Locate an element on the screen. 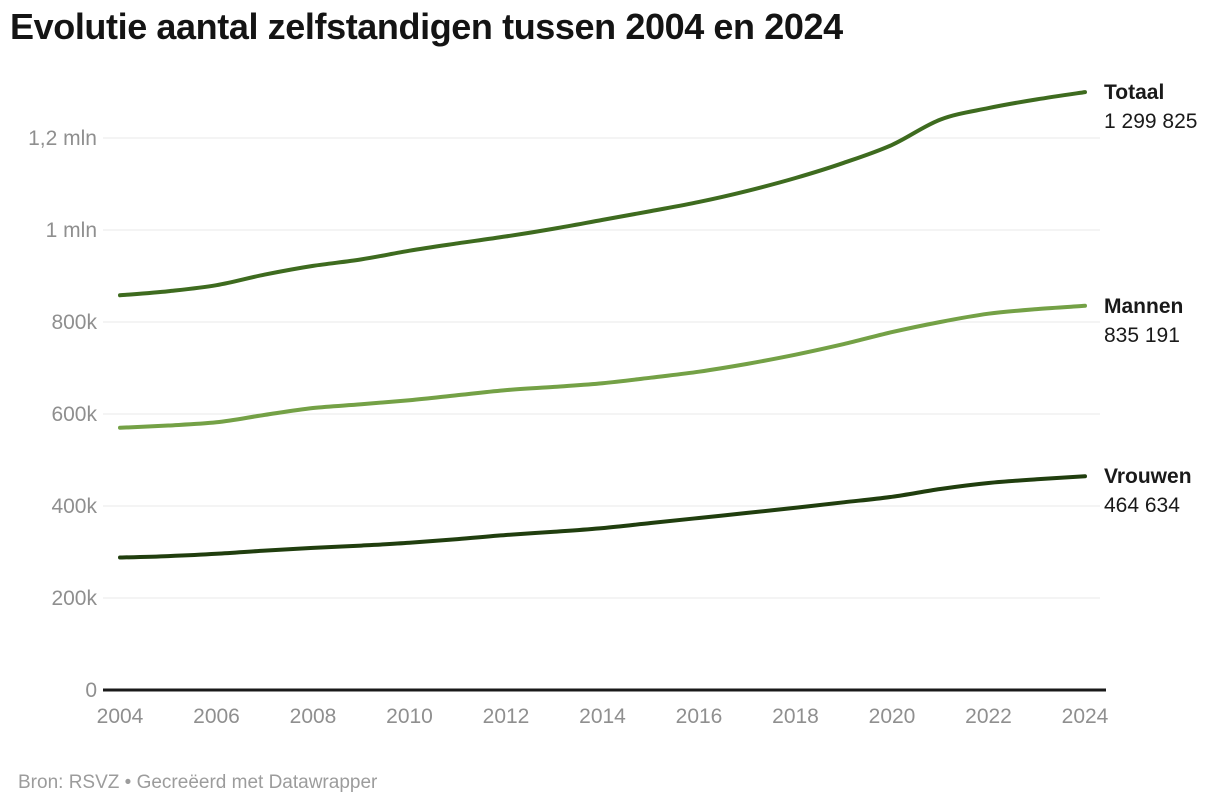 This screenshot has width=1220, height=808. chart-footer: Bron: RSVZ • Gecreëerd met Datawrapper is located at coordinates (197, 783).